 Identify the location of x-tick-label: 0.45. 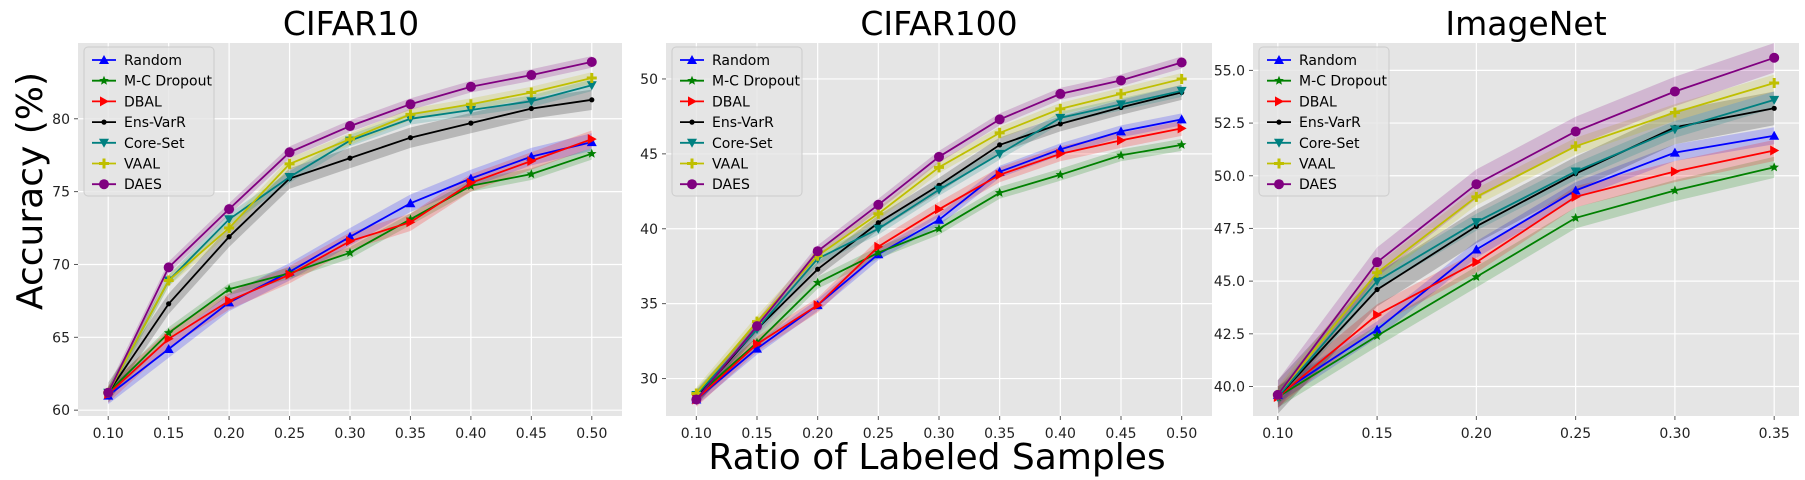
(1120, 434).